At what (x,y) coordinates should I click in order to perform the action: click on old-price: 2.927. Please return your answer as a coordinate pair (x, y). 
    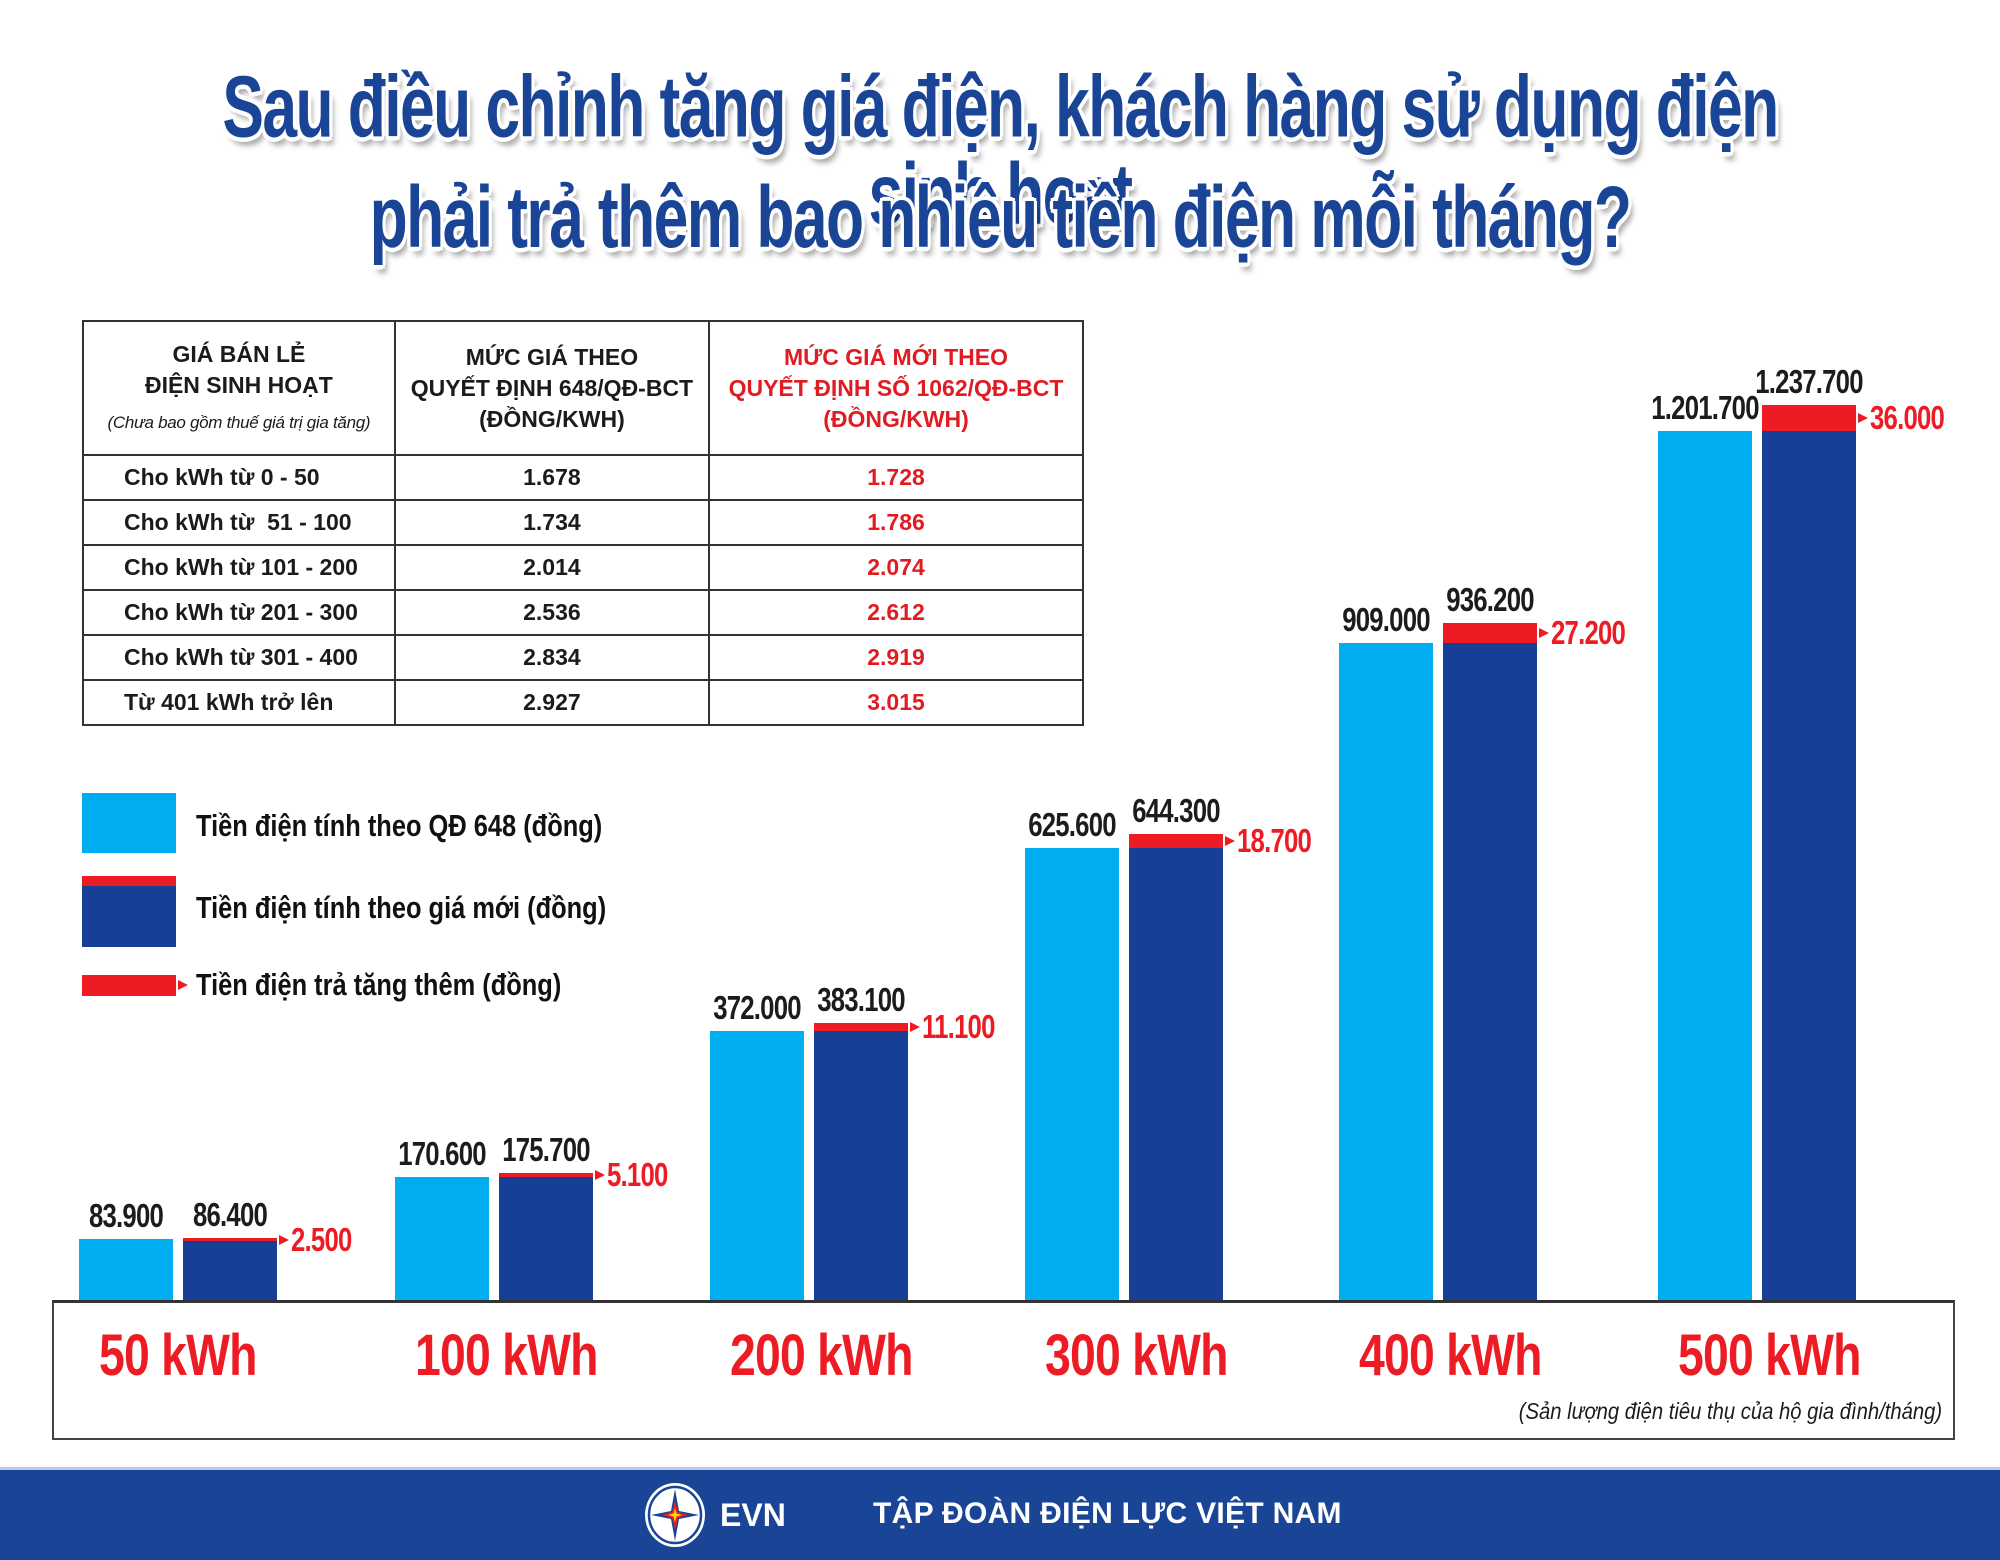
    Looking at the image, I should click on (552, 702).